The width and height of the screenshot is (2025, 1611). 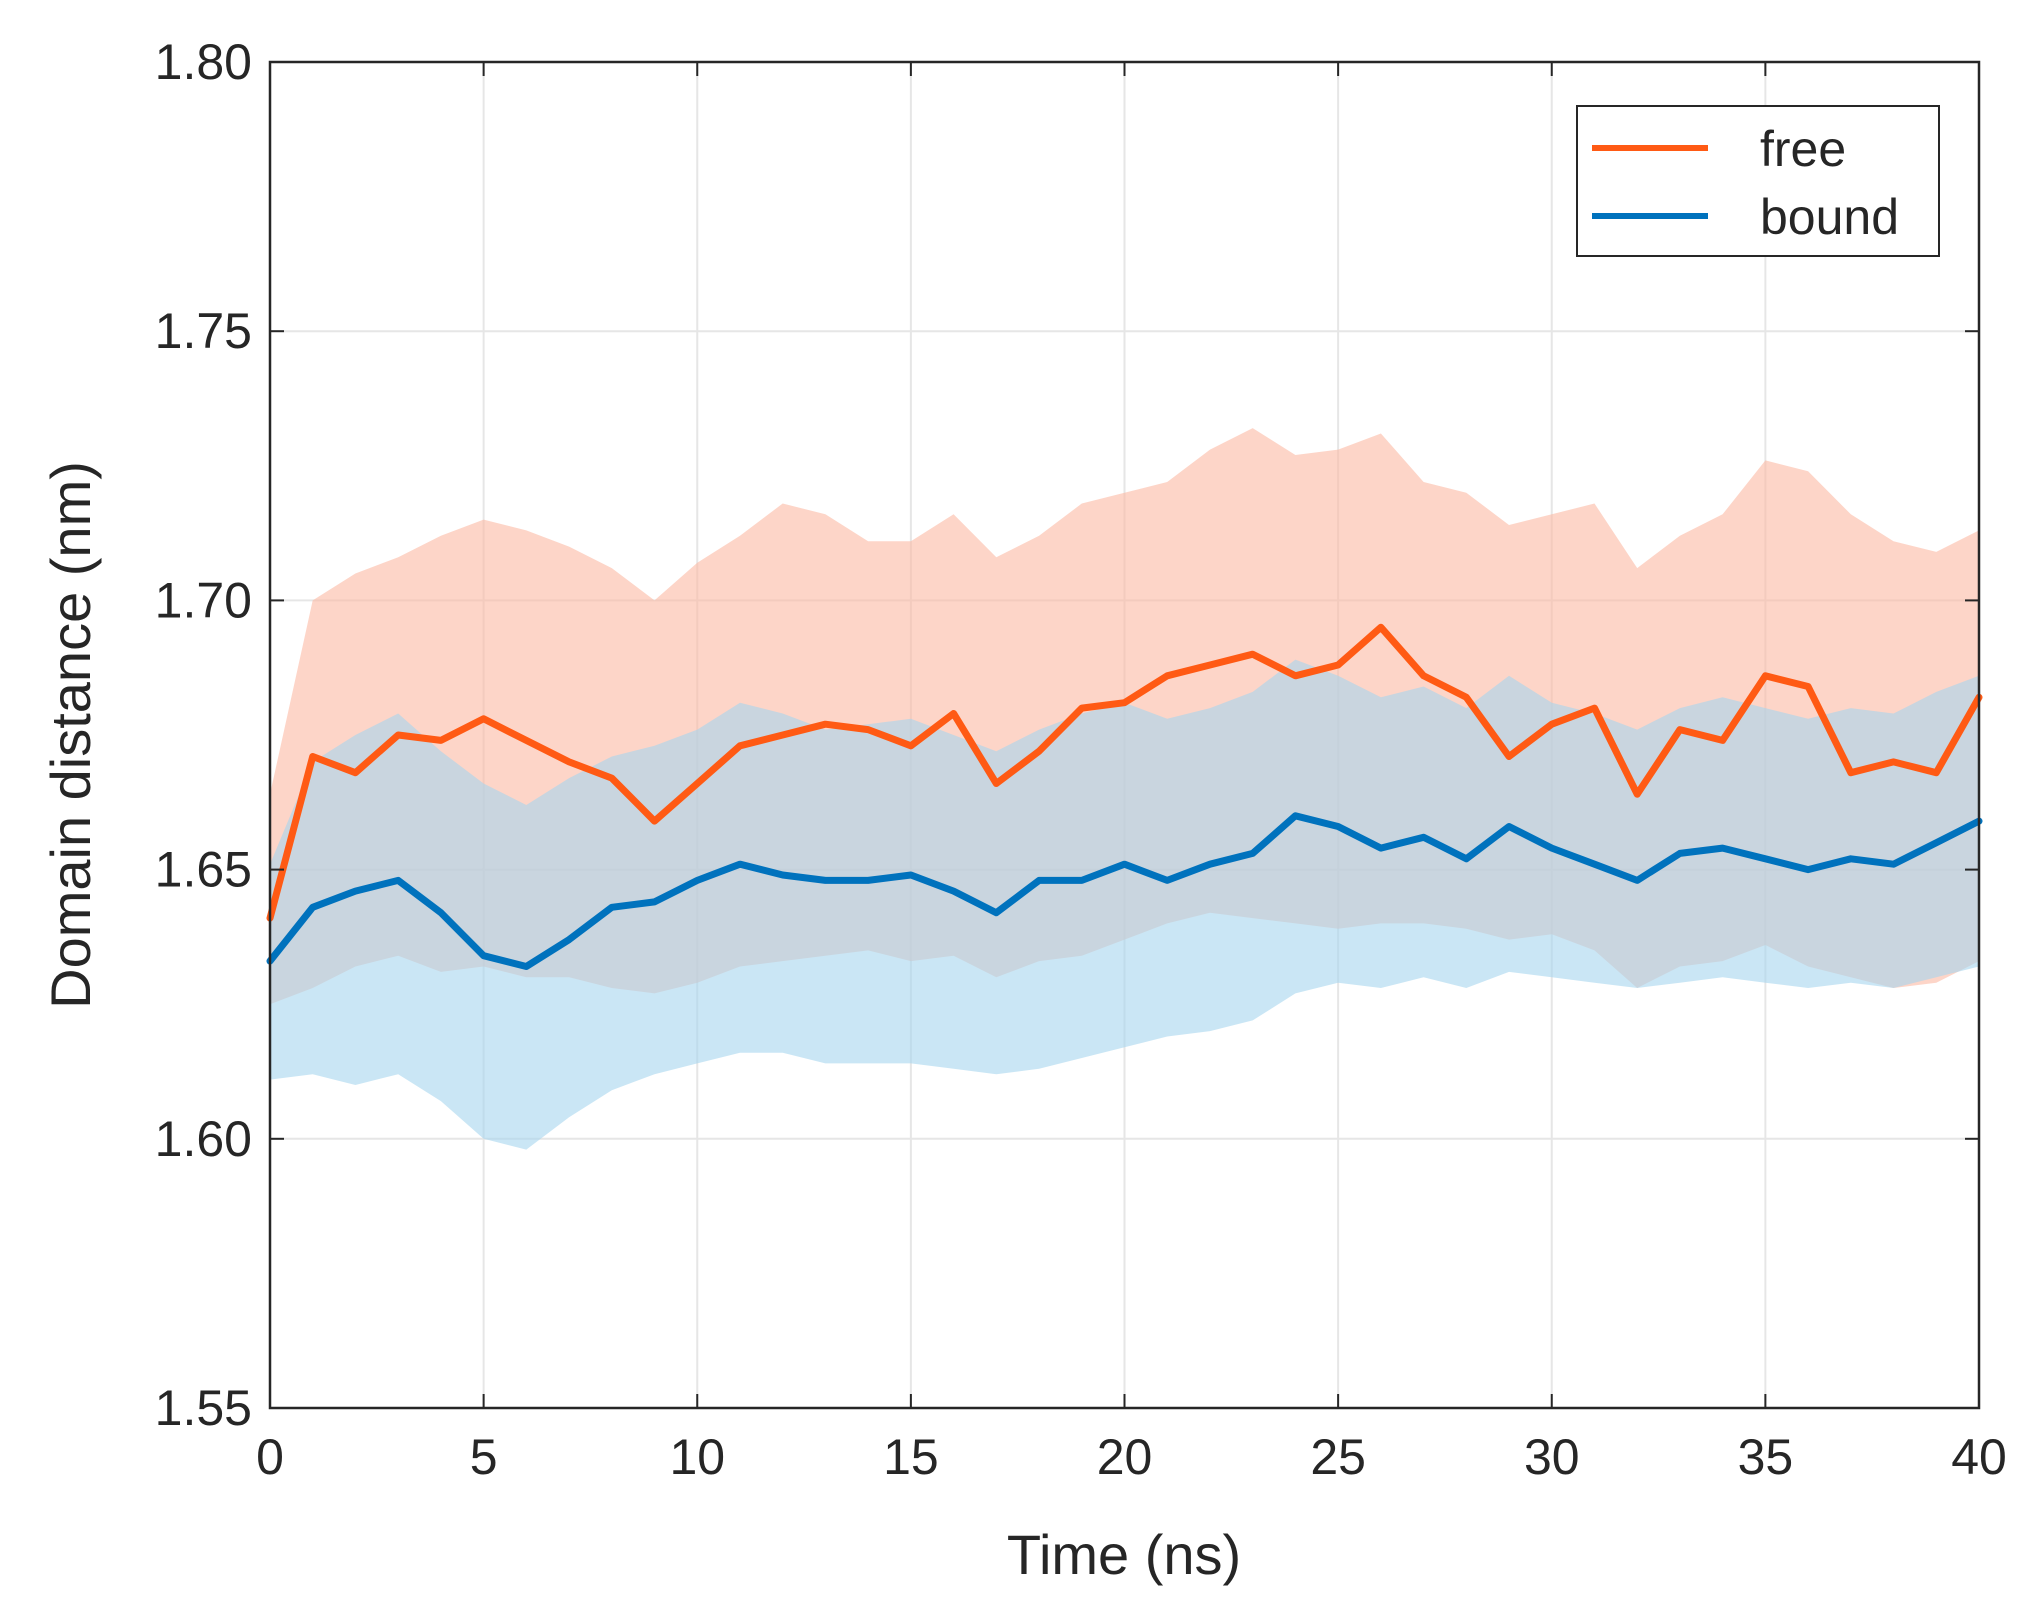 I want to click on legend-label-bound: bound, so click(x=1829, y=217).